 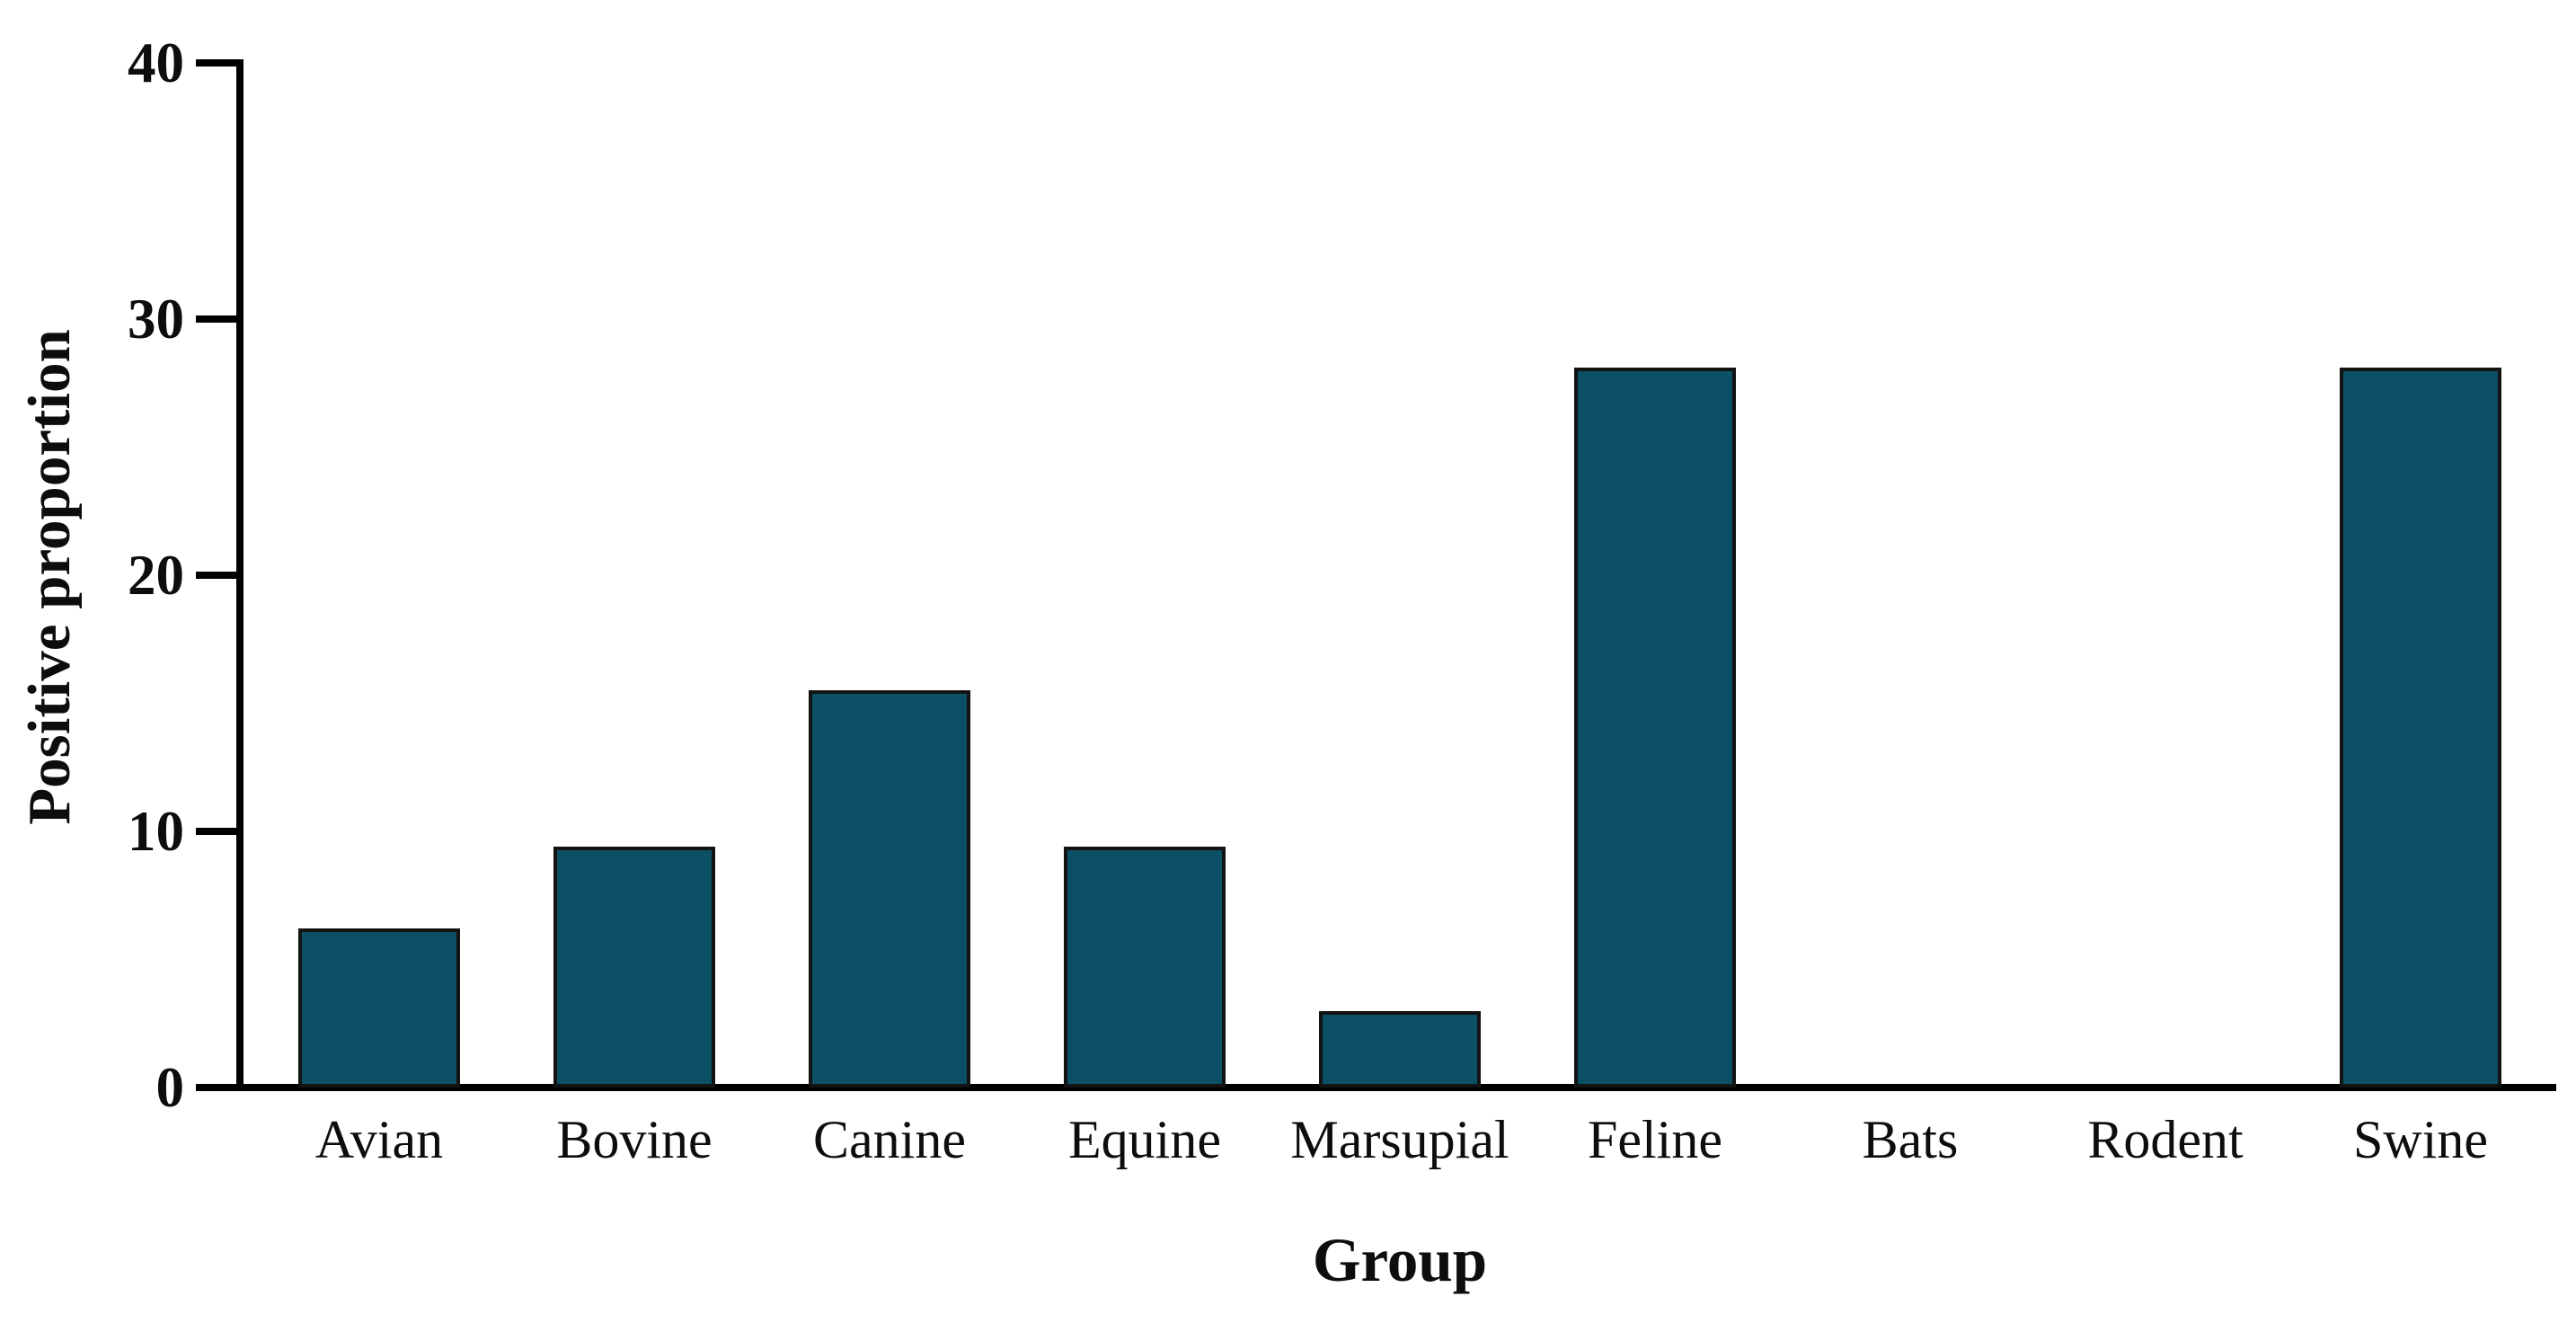 I want to click on bar-marsupial, so click(x=1400, y=1049).